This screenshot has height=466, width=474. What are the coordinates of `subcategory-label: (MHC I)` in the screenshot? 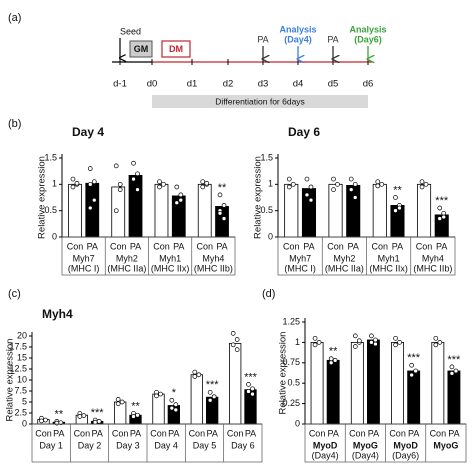 It's located at (300, 268).